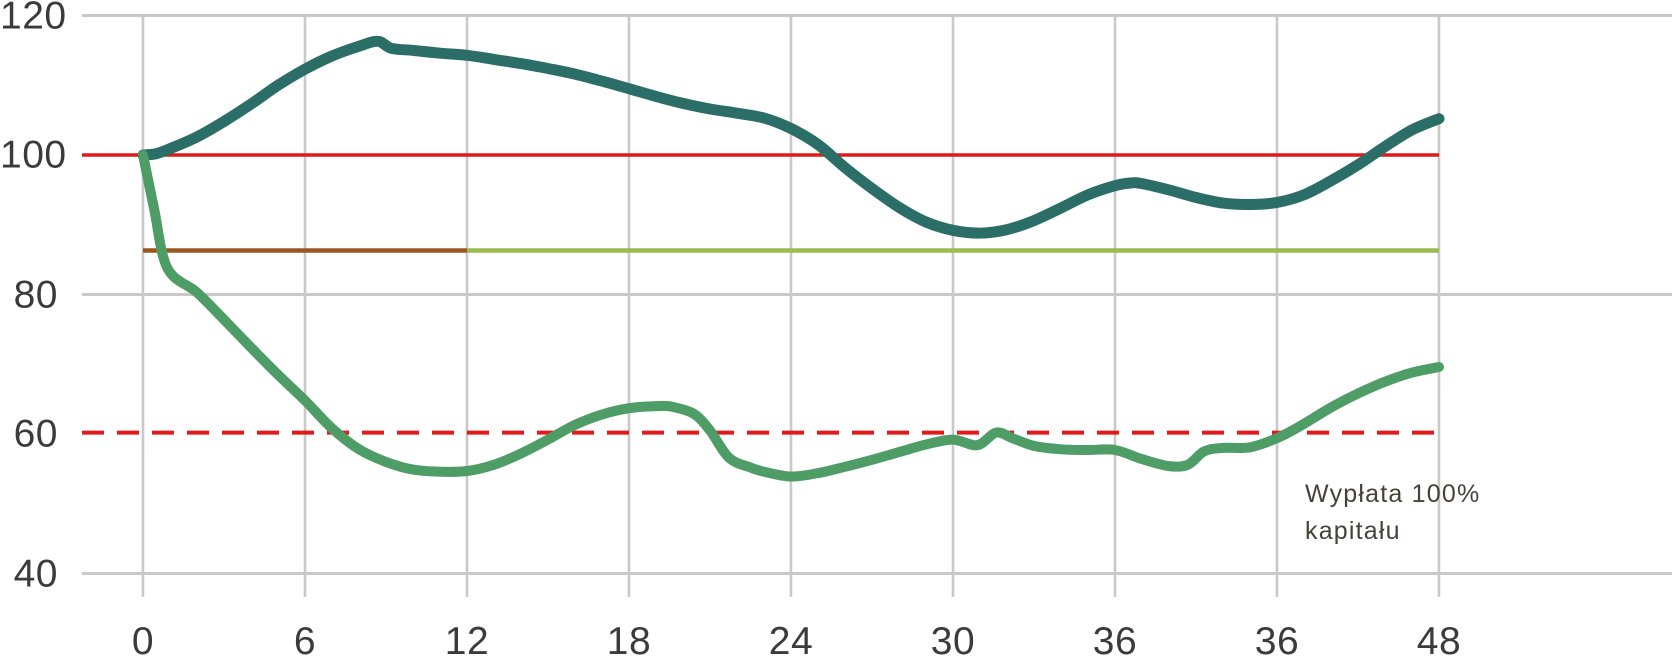 This screenshot has width=1676, height=659. I want to click on x-tick-label: 48, so click(1439, 639).